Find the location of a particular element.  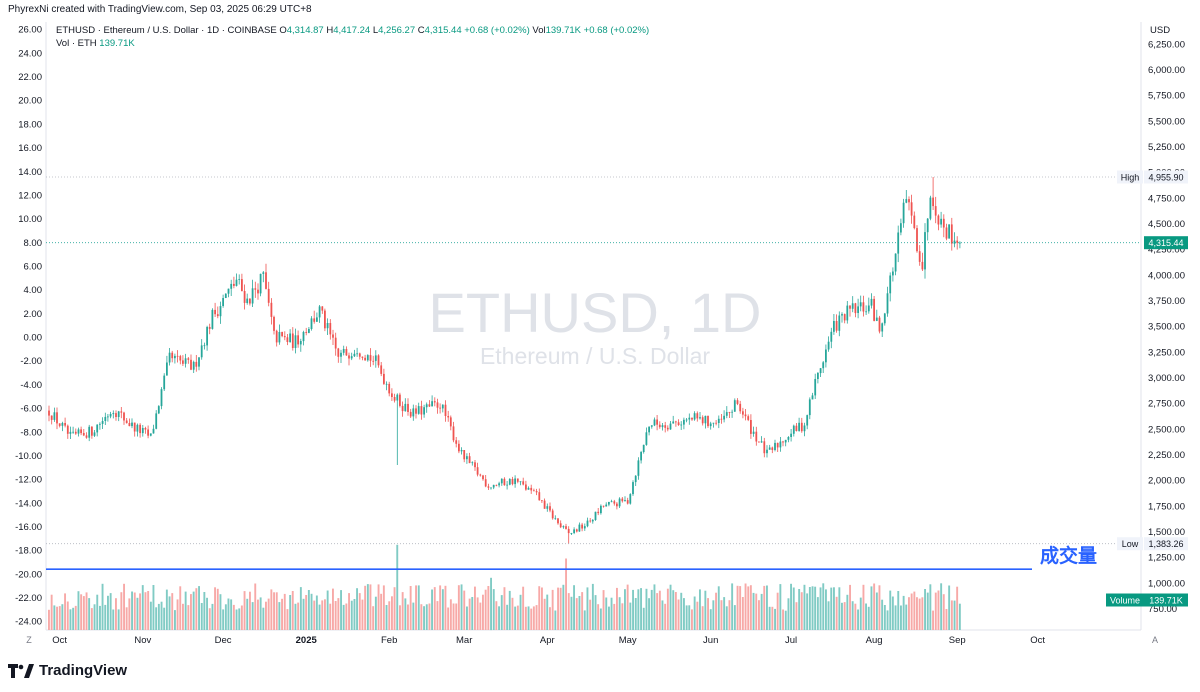

time-axis-label: Aug is located at coordinates (874, 640).